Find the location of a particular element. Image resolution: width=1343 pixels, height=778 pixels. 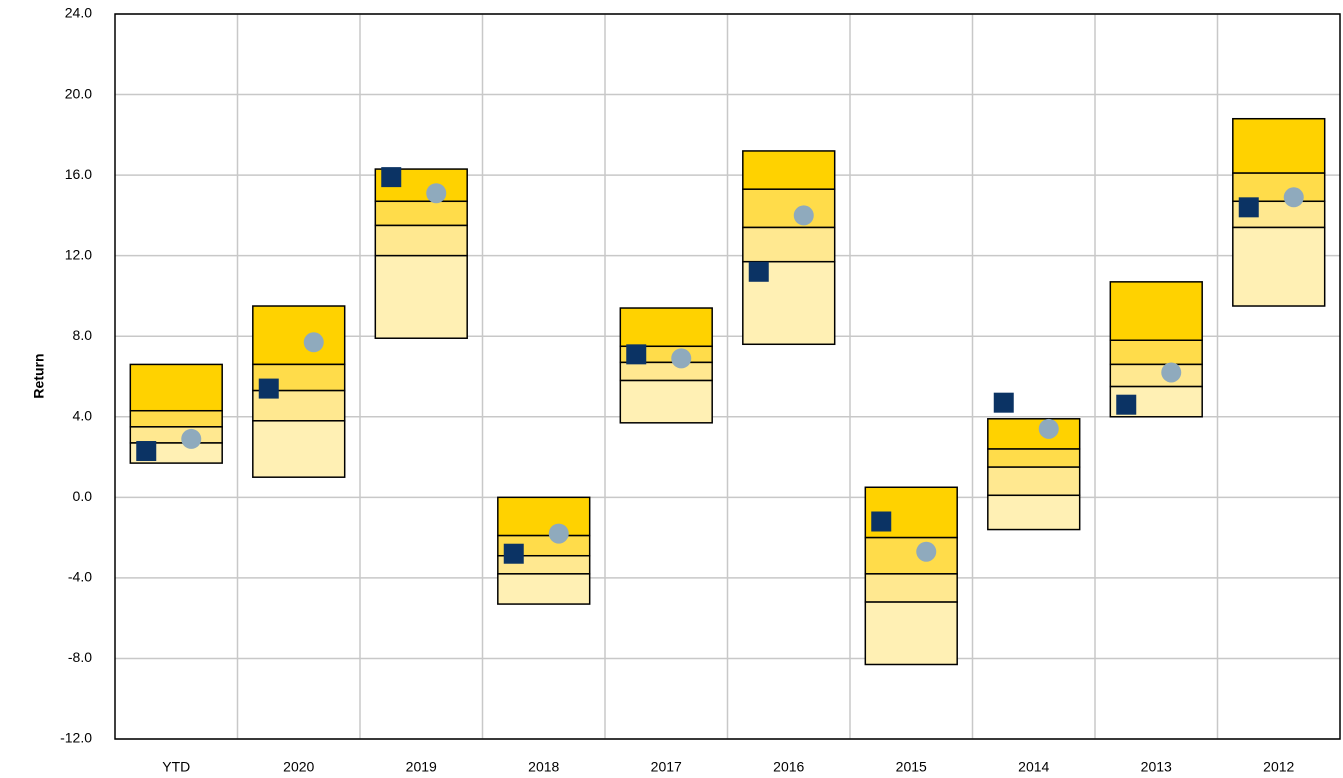

x-tick-label: 2017 is located at coordinates (666, 767).